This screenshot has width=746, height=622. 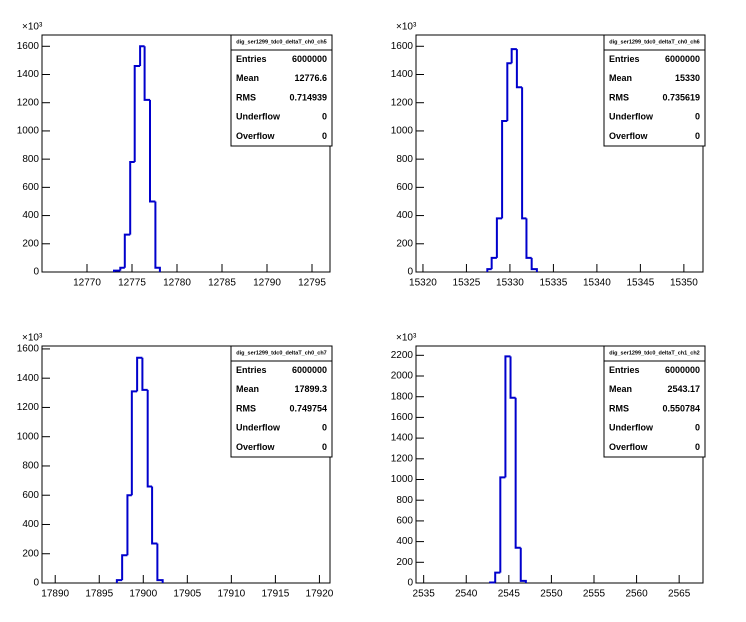 I want to click on x-tick-label: 2540, so click(x=466, y=594).